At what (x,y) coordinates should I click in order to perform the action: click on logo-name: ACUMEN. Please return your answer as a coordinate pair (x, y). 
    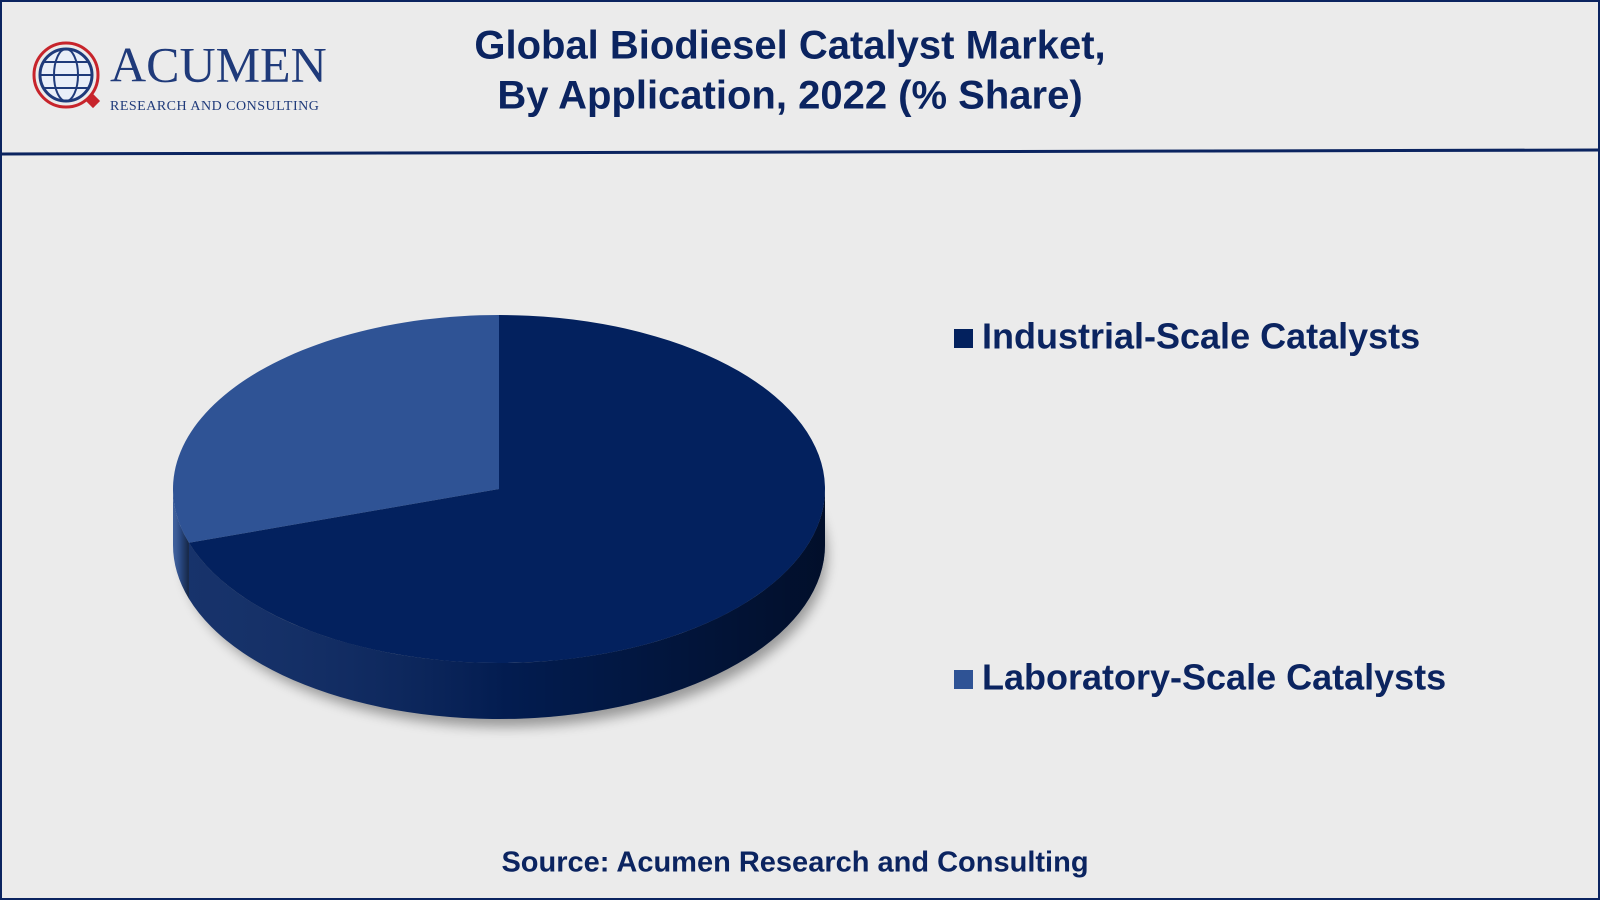
    Looking at the image, I should click on (218, 64).